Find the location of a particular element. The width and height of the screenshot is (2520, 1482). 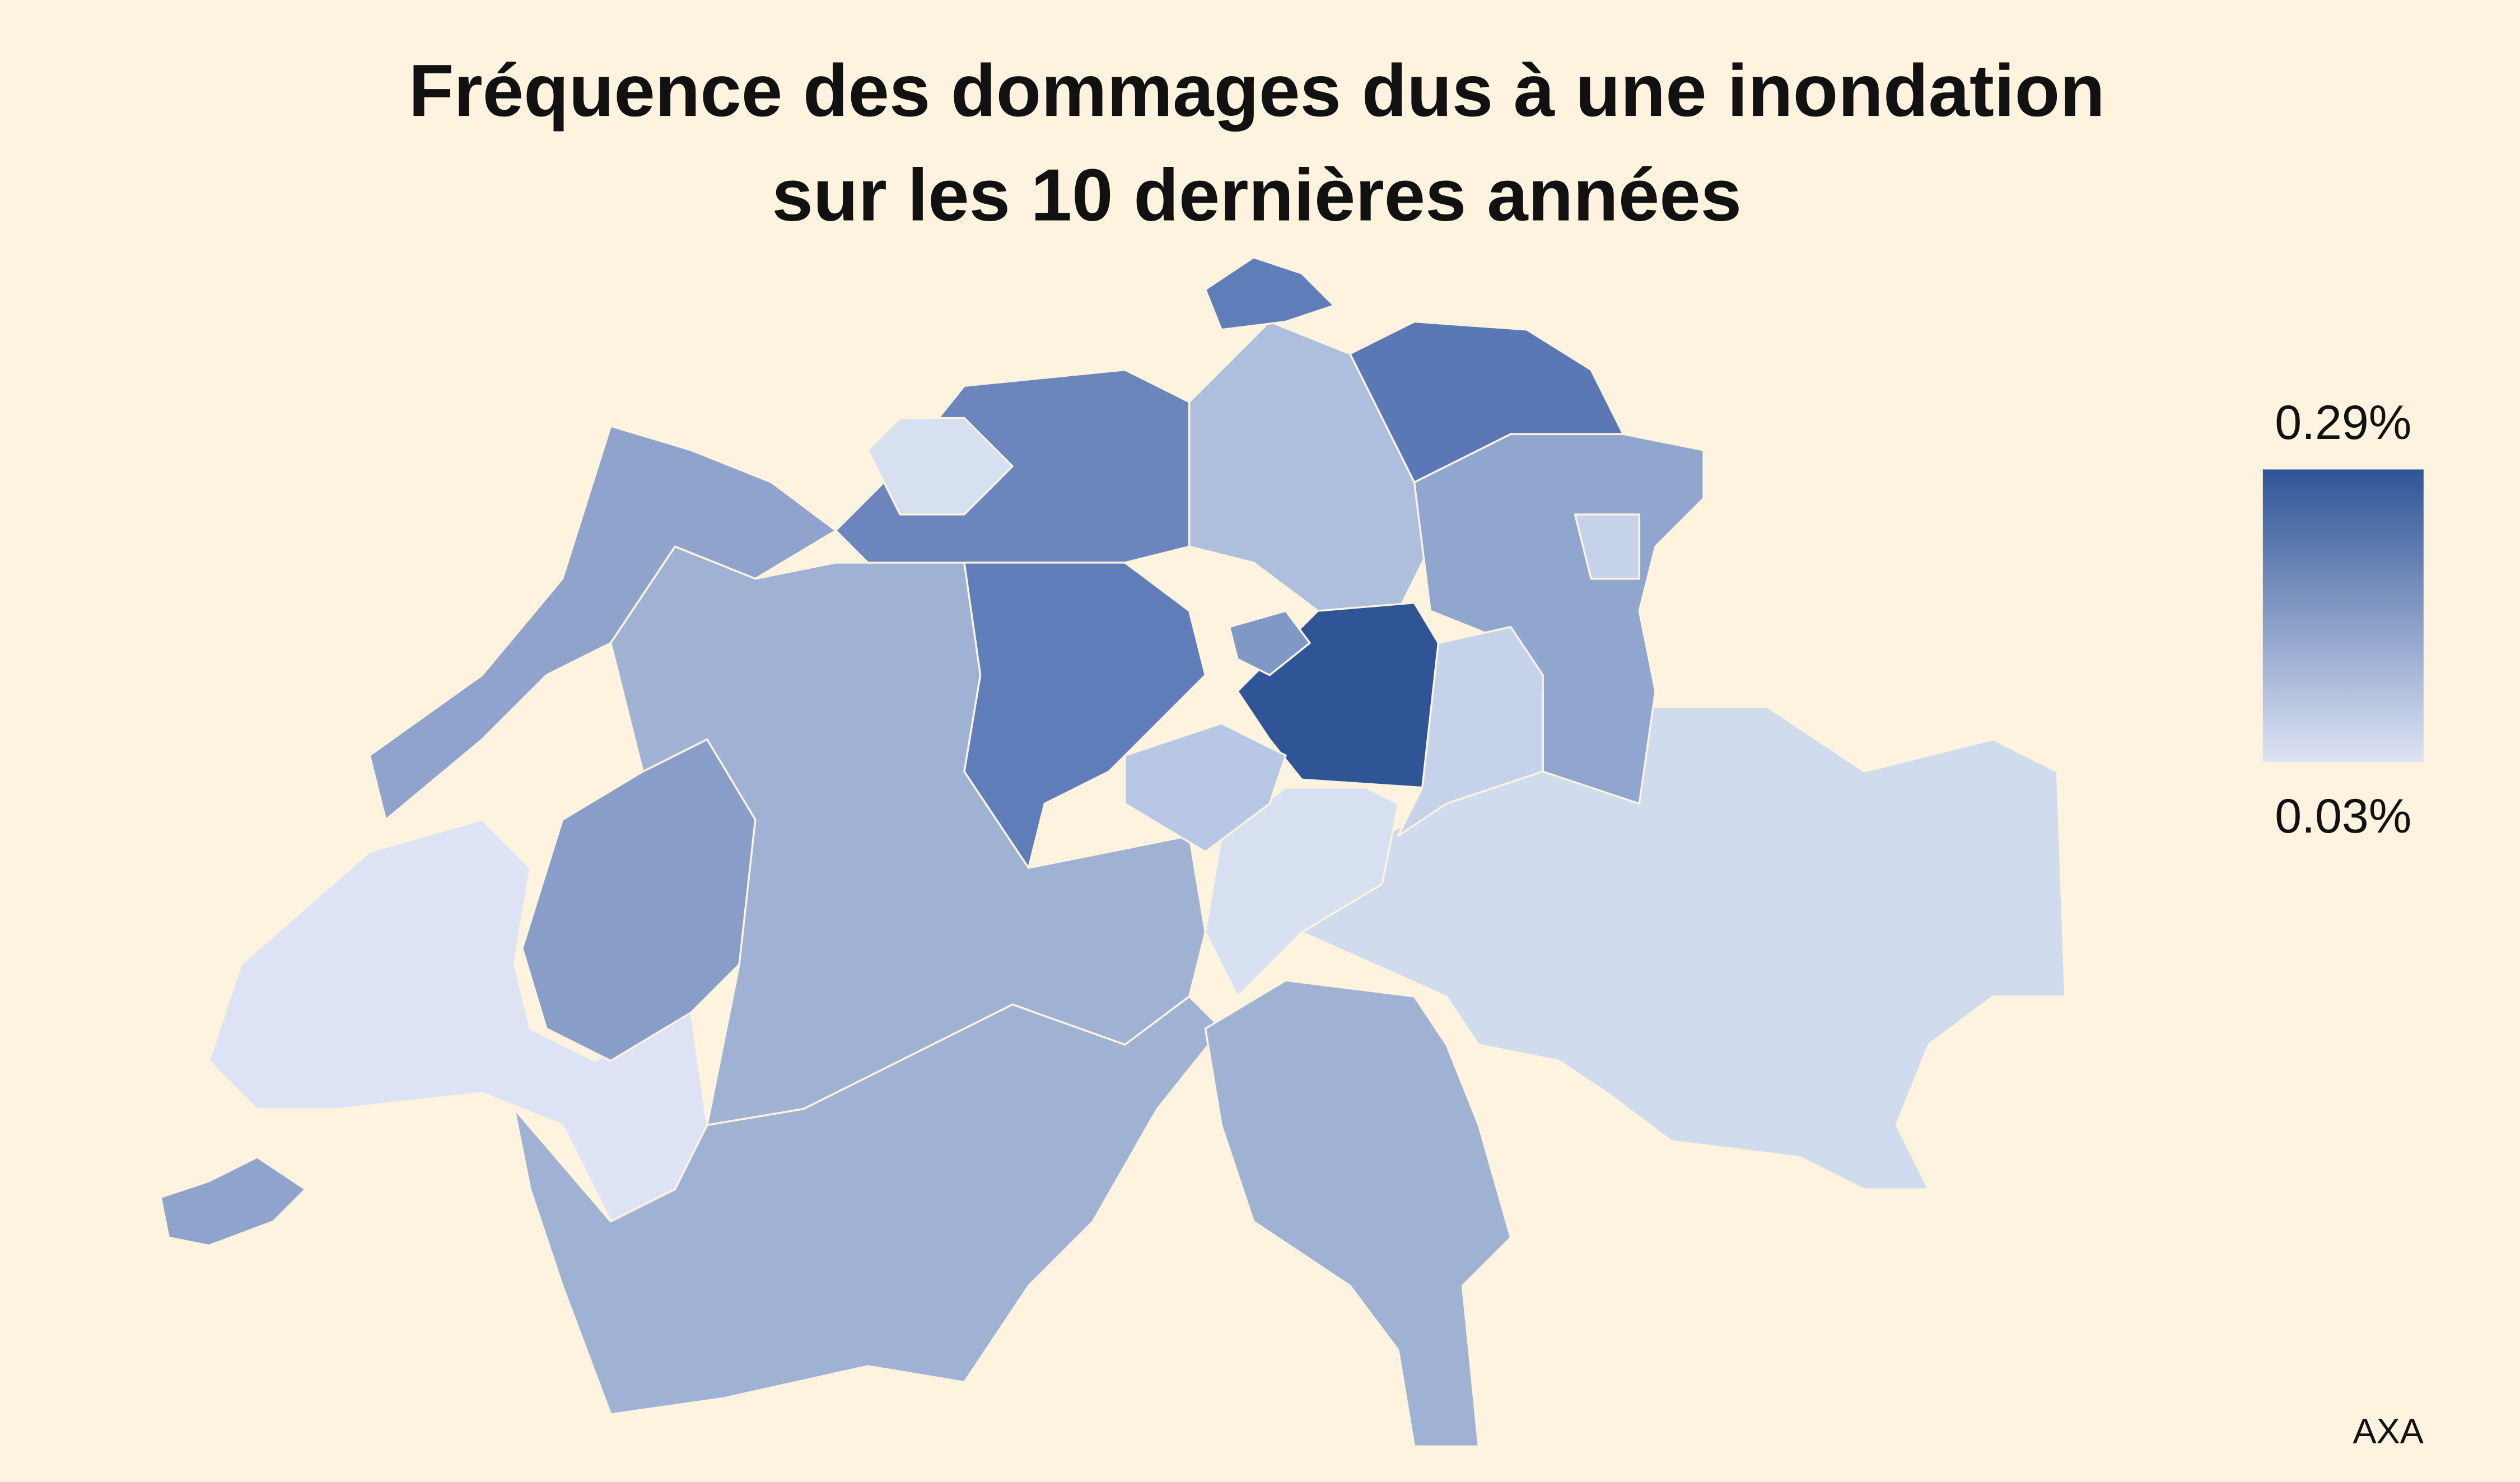

source: AXA is located at coordinates (2388, 1431).